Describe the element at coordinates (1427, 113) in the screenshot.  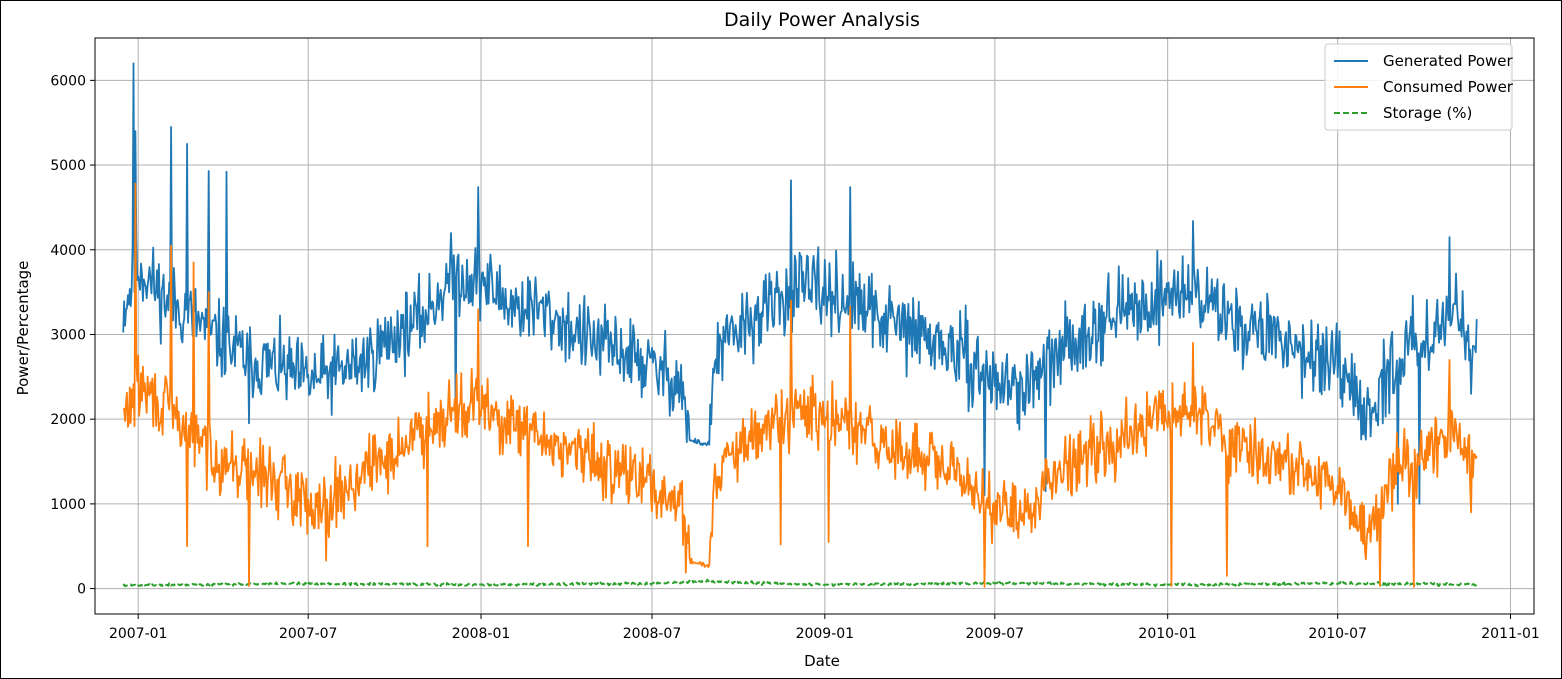
I see `legend-label-storage: Storage (%)` at that location.